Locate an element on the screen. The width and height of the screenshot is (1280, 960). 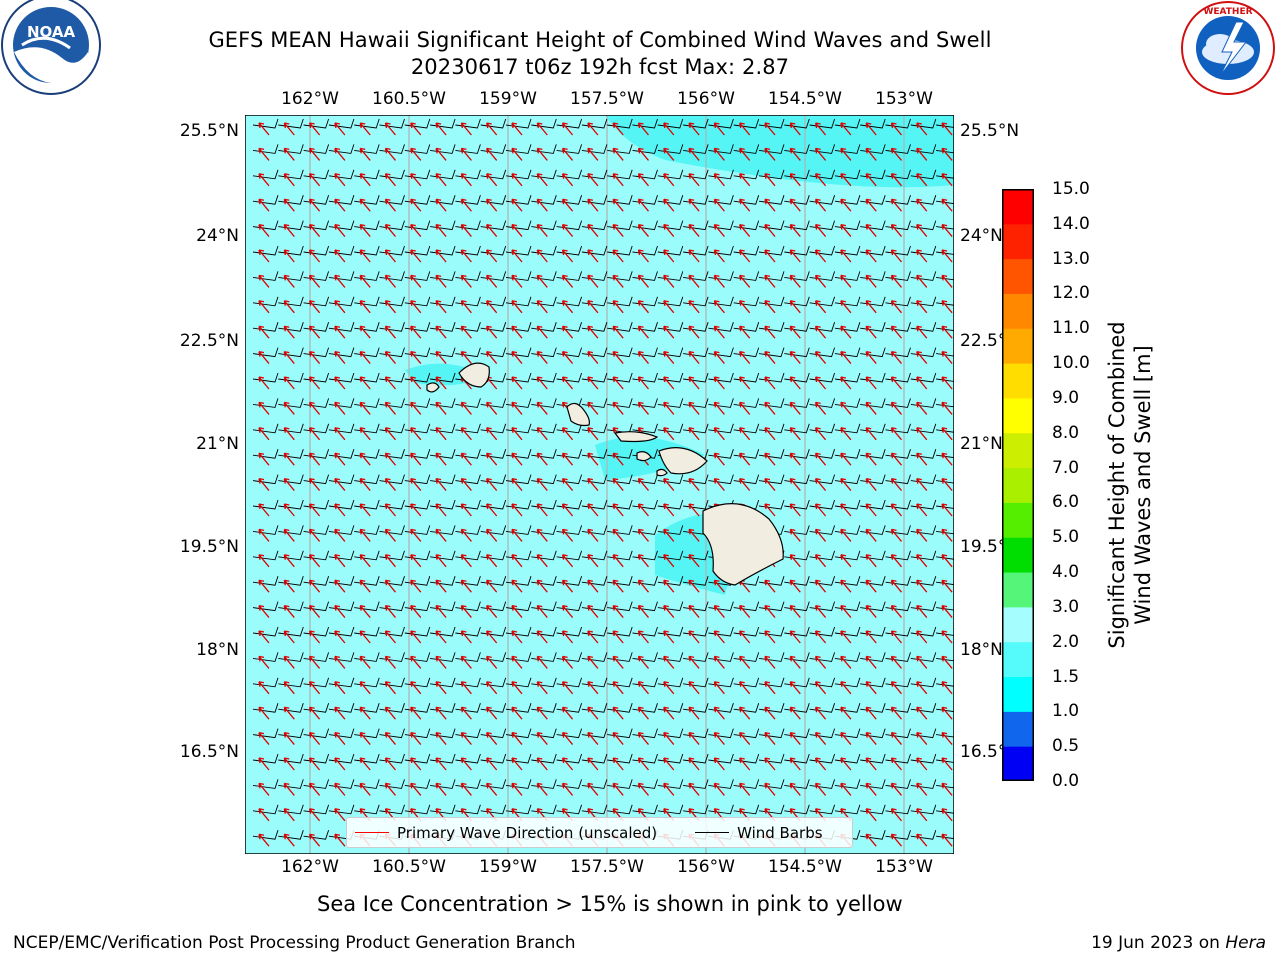
colorbar-tick-label: 7.0 is located at coordinates (1066, 467).